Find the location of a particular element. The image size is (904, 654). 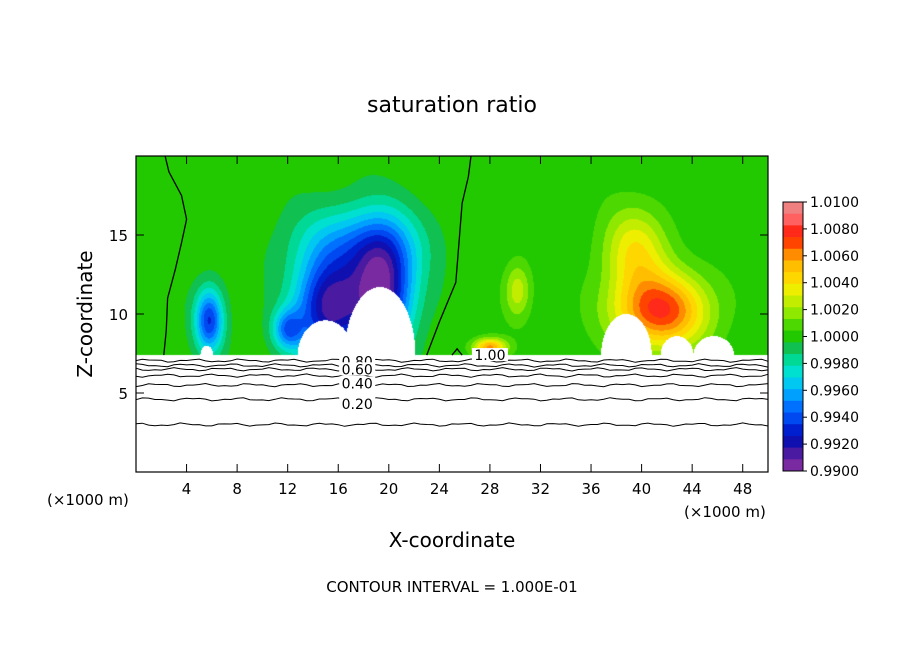

colorbar-tick-label: 0.9900 is located at coordinates (834, 472).